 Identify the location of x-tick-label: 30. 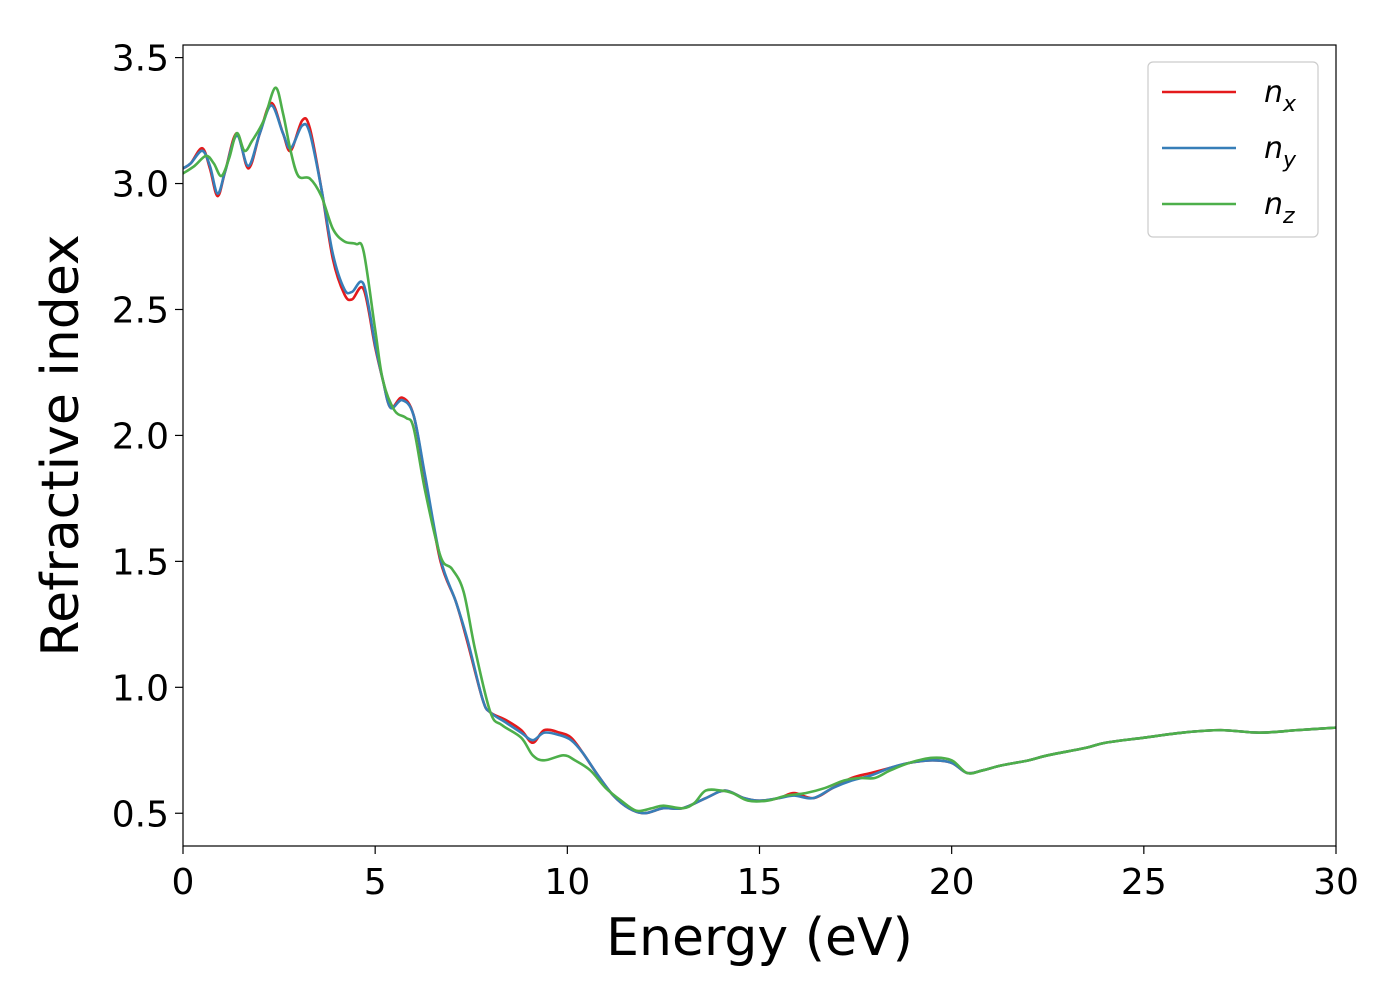
(1336, 882).